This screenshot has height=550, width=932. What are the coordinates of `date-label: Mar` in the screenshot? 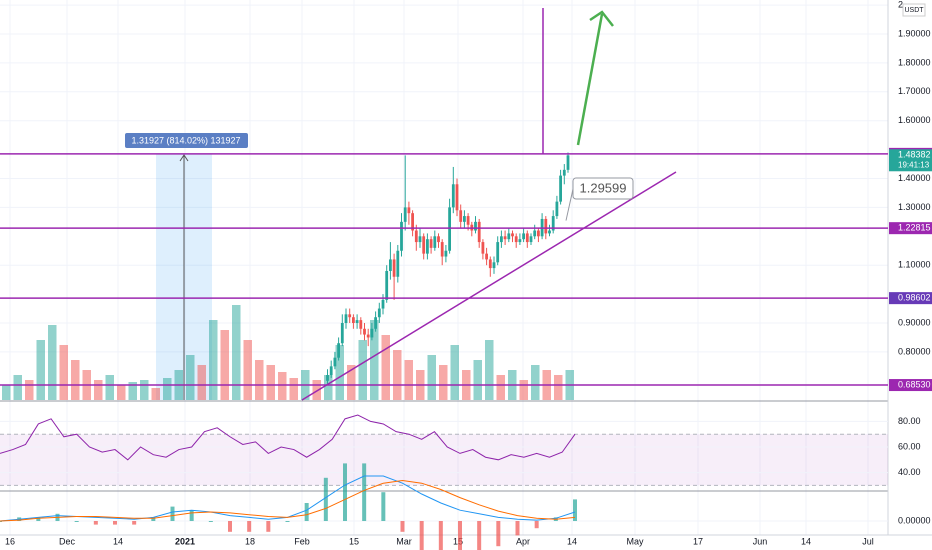 It's located at (404, 541).